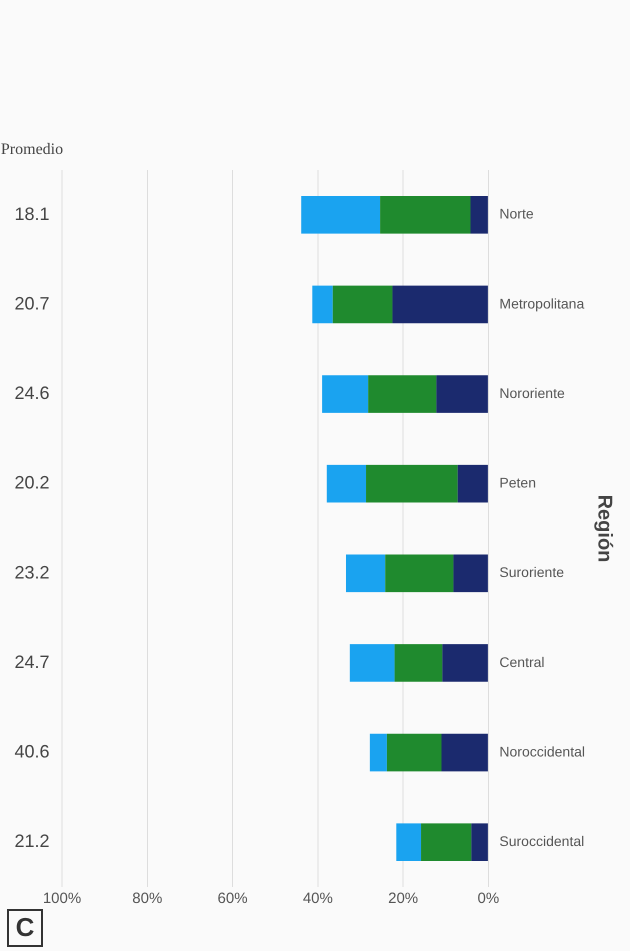 The width and height of the screenshot is (630, 951). I want to click on text: 24.6, so click(32, 393).